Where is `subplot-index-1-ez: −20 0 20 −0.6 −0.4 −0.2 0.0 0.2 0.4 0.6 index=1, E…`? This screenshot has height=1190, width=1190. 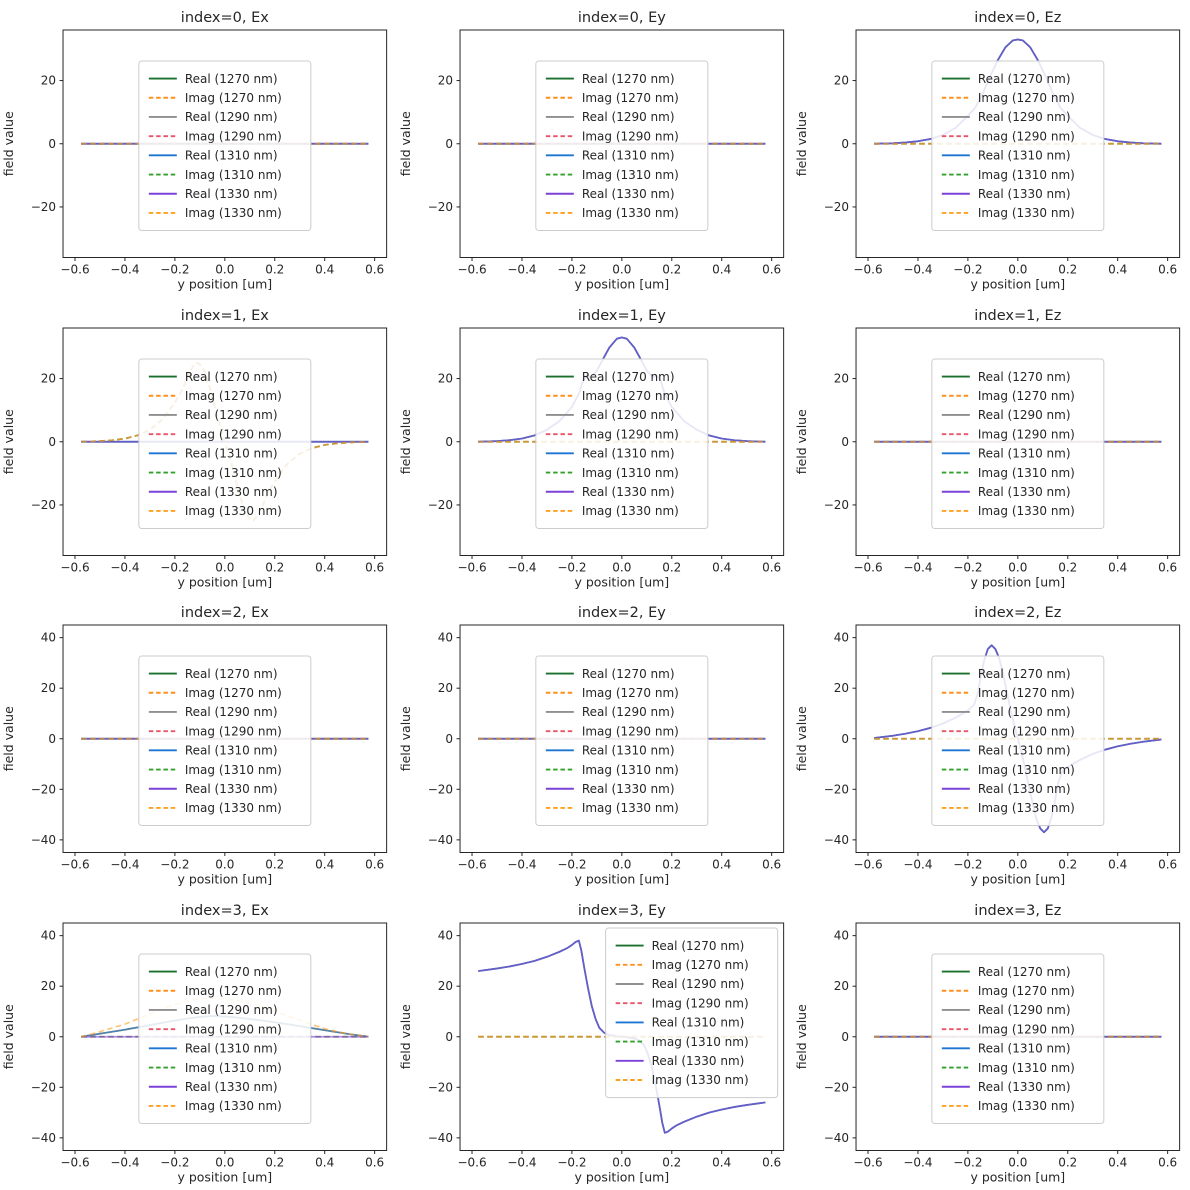
subplot-index-1-ez: −20 0 20 −0.6 −0.4 −0.2 0.0 0.2 0.4 0.6 index=1, E… is located at coordinates (991, 447).